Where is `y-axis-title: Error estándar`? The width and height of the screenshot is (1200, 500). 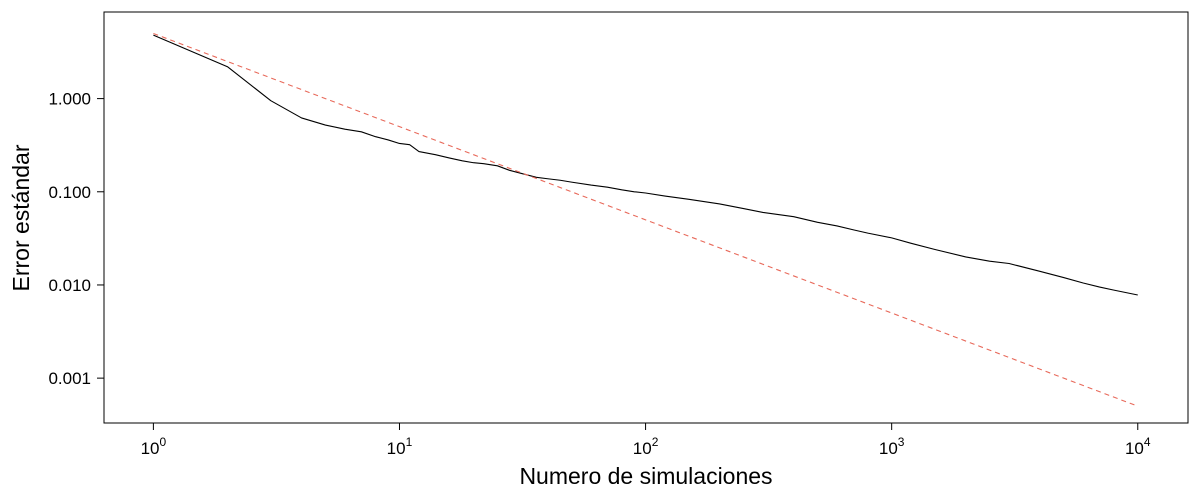 y-axis-title: Error estándar is located at coordinates (21, 217).